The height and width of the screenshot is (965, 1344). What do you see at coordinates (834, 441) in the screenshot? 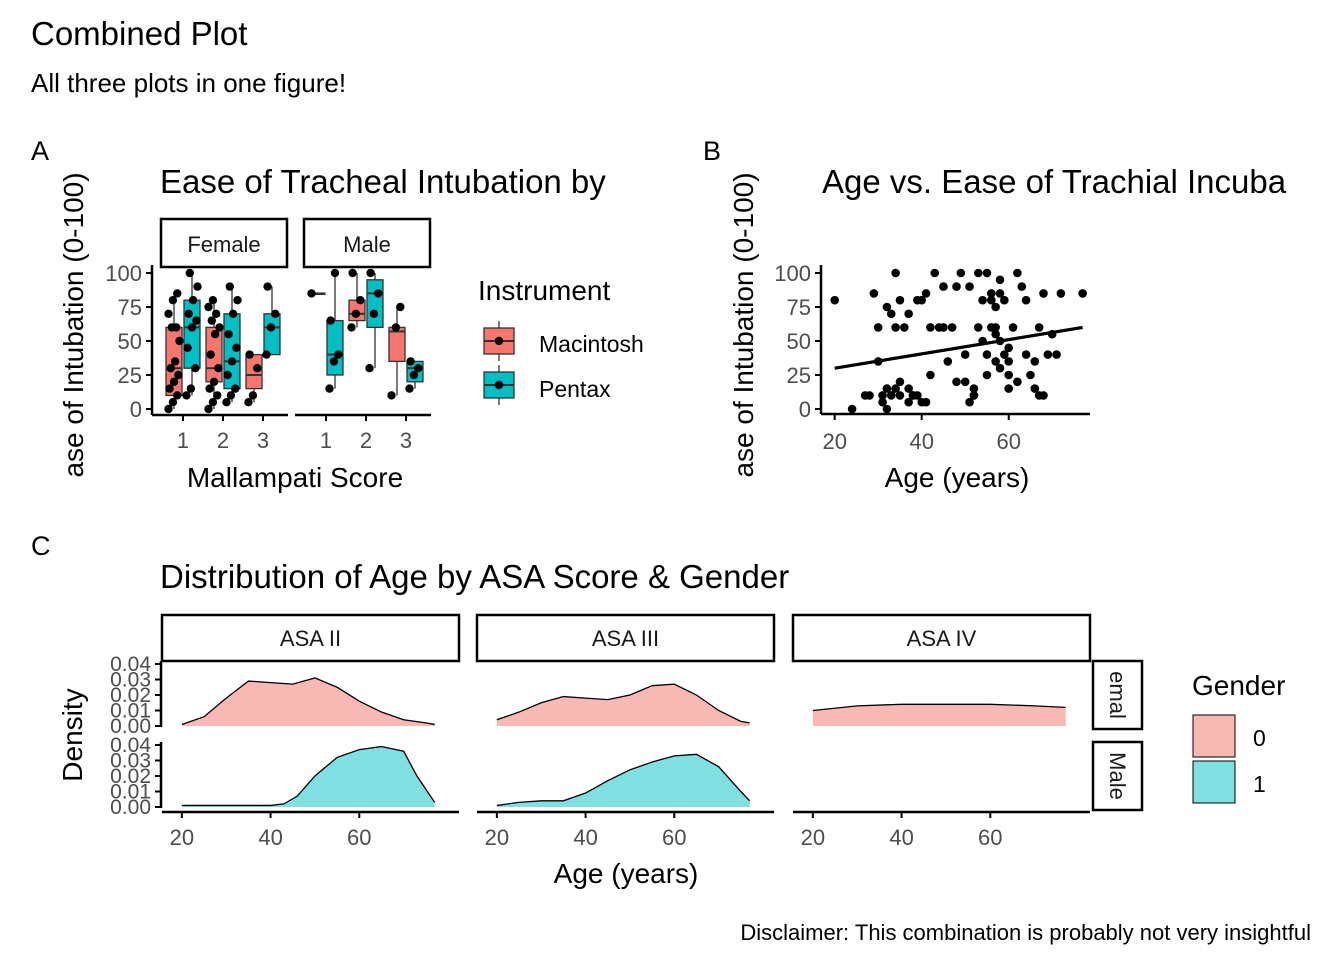
I see `panel-b-x-tick-label: 20` at bounding box center [834, 441].